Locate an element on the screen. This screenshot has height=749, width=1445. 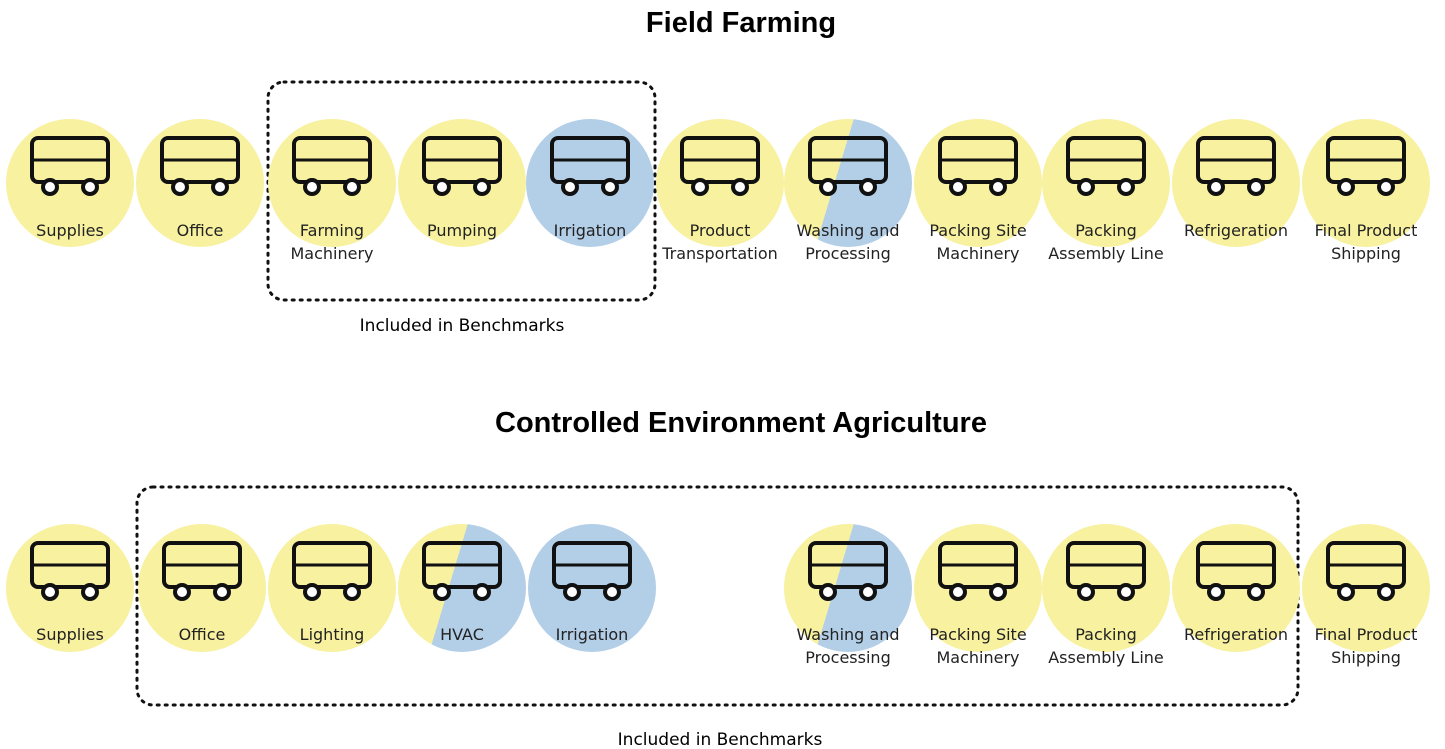
node-label: Farming is located at coordinates (332, 230).